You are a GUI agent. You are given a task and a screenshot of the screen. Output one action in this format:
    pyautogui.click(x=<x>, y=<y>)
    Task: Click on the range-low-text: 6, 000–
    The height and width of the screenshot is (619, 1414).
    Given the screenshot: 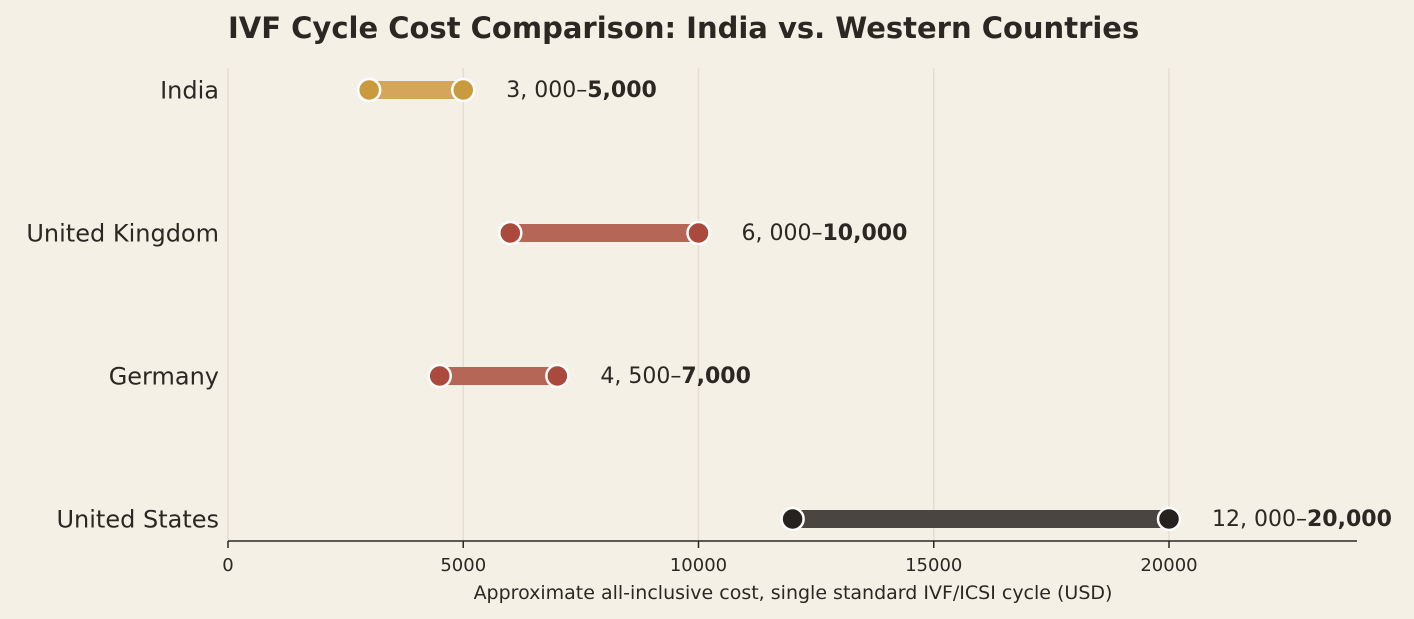 What is the action you would take?
    pyautogui.click(x=782, y=233)
    